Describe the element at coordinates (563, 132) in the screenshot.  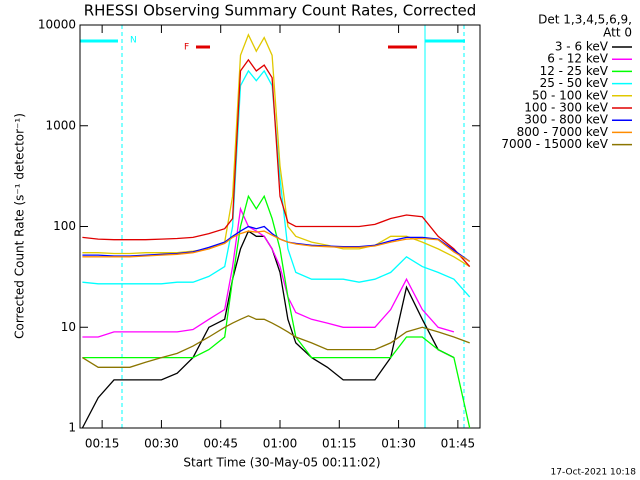
I see `legend-label: 800 - 7000 keV` at that location.